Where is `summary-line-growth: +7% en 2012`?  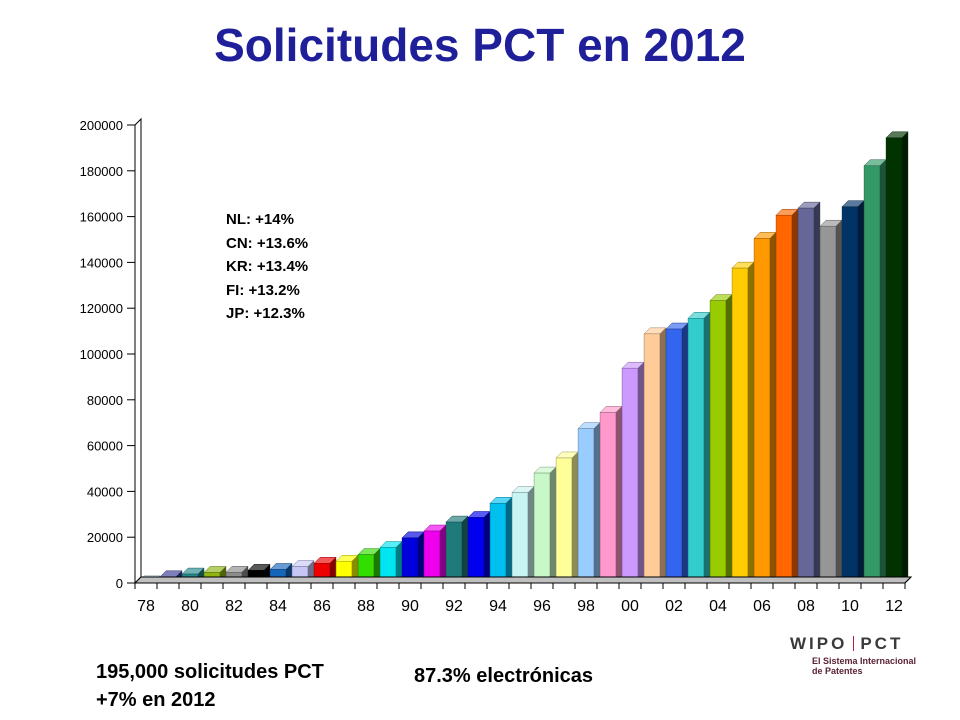
summary-line-growth: +7% en 2012 is located at coordinates (156, 700).